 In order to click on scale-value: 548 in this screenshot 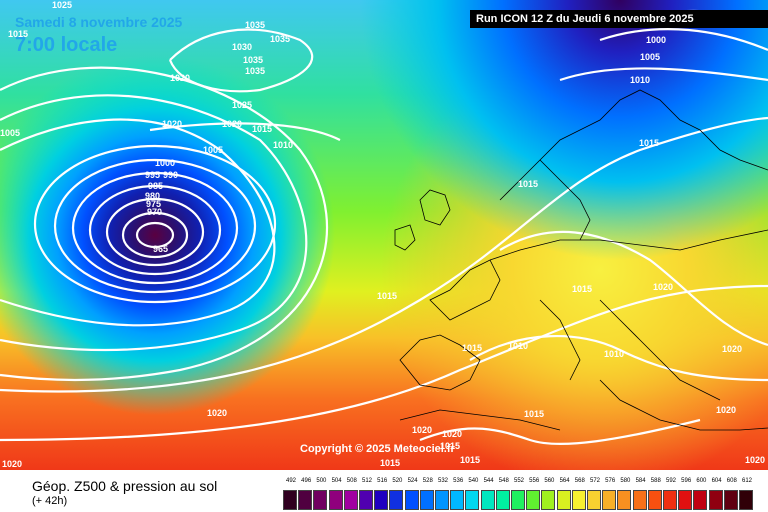, I will do `click(503, 481)`.